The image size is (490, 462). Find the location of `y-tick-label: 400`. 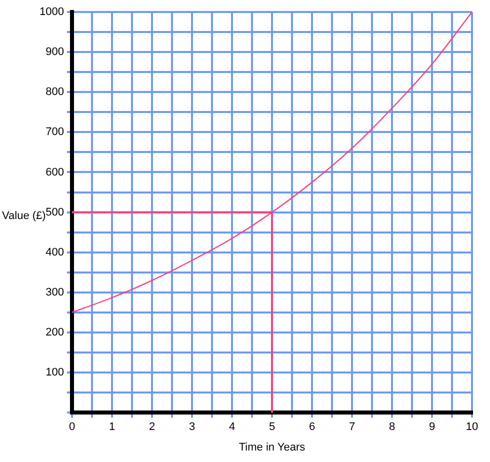

y-tick-label: 400 is located at coordinates (55, 252).